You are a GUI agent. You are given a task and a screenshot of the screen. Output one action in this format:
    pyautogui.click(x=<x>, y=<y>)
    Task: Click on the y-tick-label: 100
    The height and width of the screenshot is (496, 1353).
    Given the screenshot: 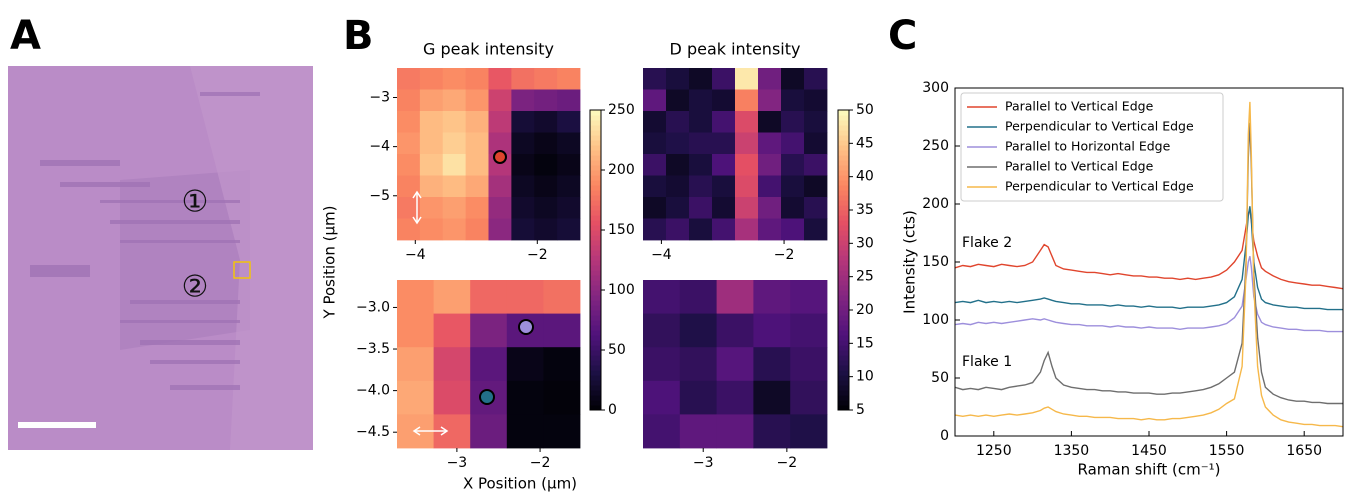 What is the action you would take?
    pyautogui.click(x=935, y=320)
    